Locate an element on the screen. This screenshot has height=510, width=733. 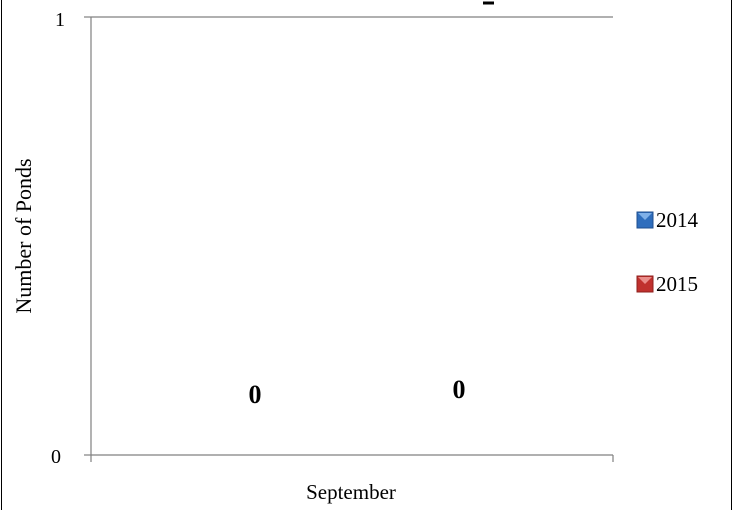
legend-item-2015: 2015 is located at coordinates (667, 284).